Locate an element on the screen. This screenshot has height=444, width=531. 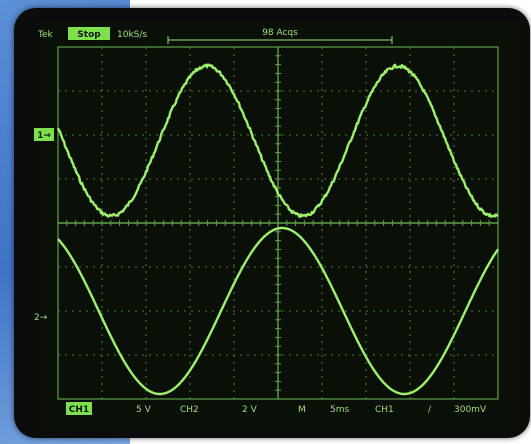
ch1-footer-label: CH1 is located at coordinates (79, 410).